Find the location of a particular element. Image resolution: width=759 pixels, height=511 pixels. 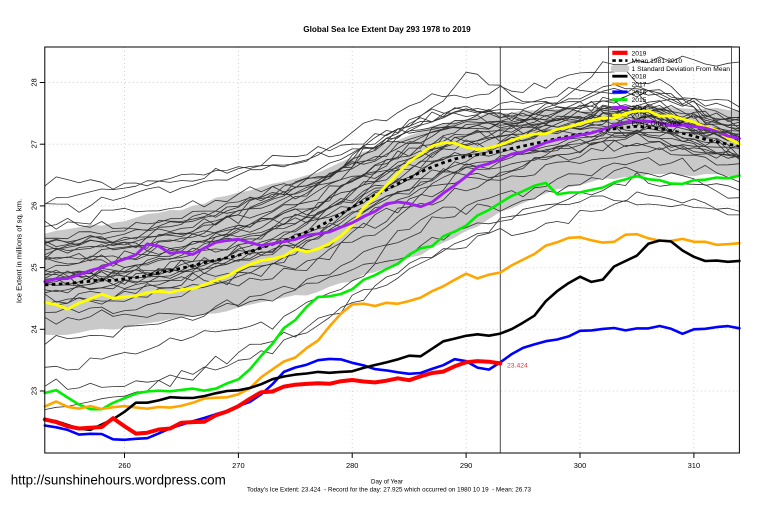

svg-text:Ice Extent in millions of sq.: Ice Extent in millions of sq. km. is located at coordinates (19, 251).